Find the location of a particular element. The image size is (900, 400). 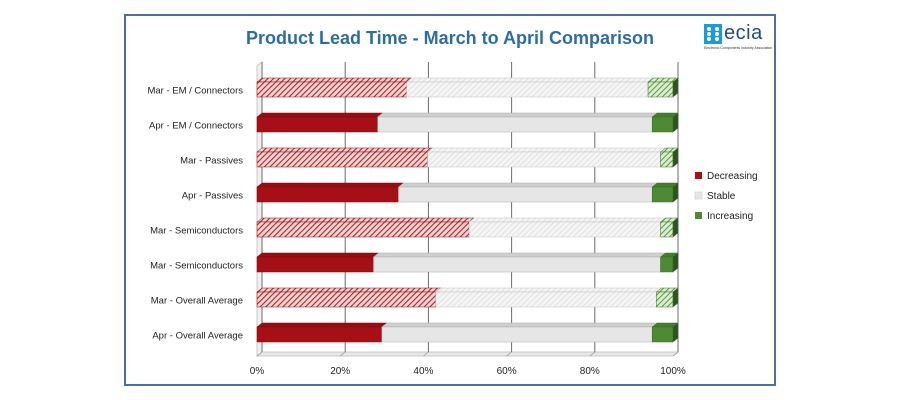

axis-floor is located at coordinates (467, 354).